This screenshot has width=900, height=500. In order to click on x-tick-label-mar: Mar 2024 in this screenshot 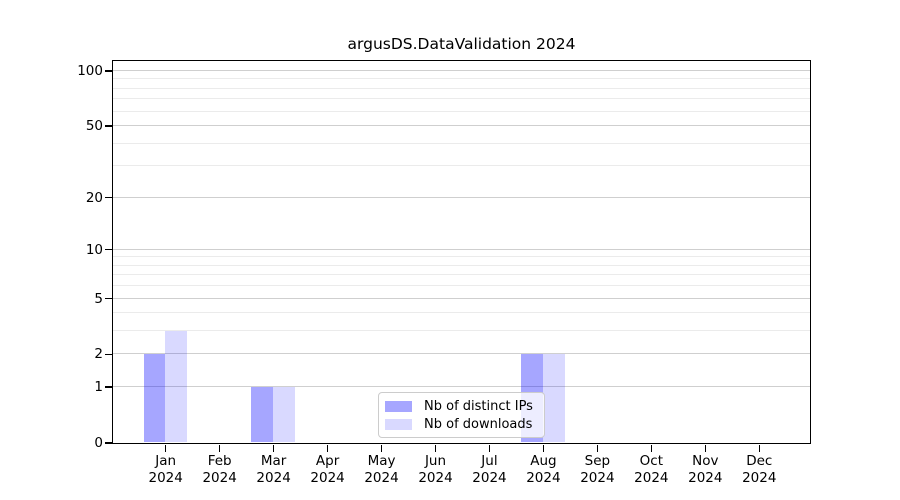, I will do `click(274, 470)`.